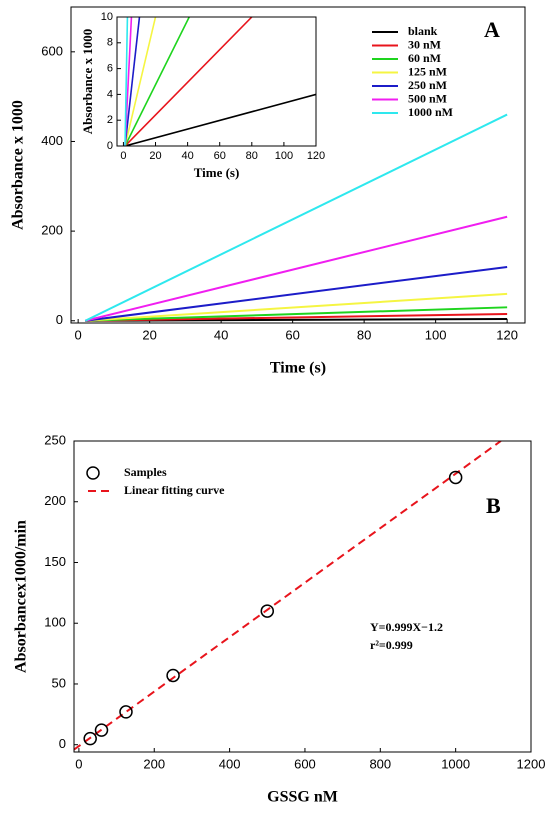 The width and height of the screenshot is (550, 818). Describe the element at coordinates (423, 31) in the screenshot. I see `legend-label: blank` at that location.